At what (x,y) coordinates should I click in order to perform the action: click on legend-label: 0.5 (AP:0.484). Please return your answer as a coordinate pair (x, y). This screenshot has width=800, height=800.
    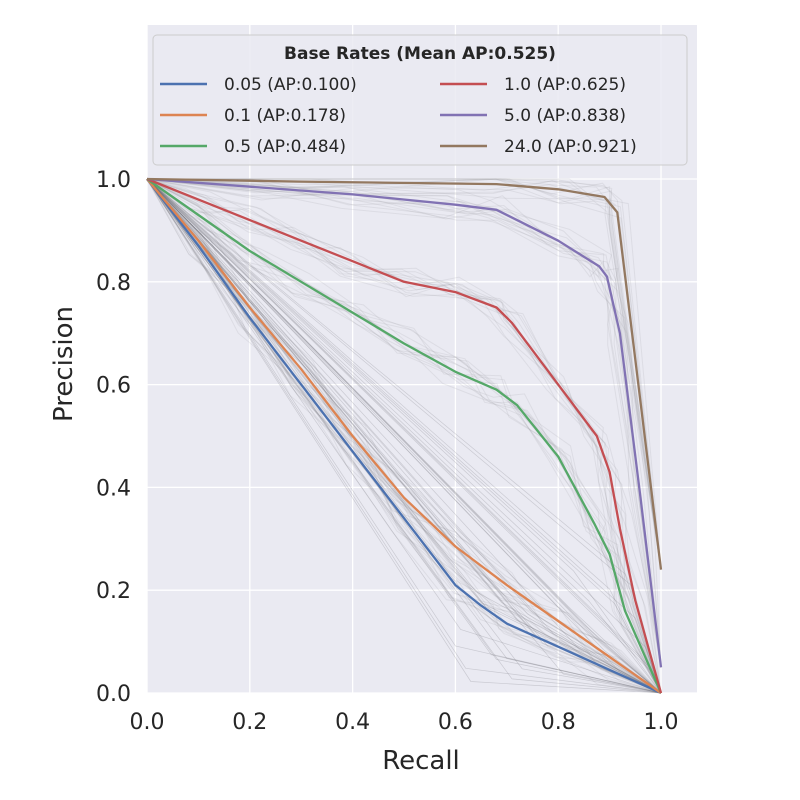
    Looking at the image, I should click on (285, 147).